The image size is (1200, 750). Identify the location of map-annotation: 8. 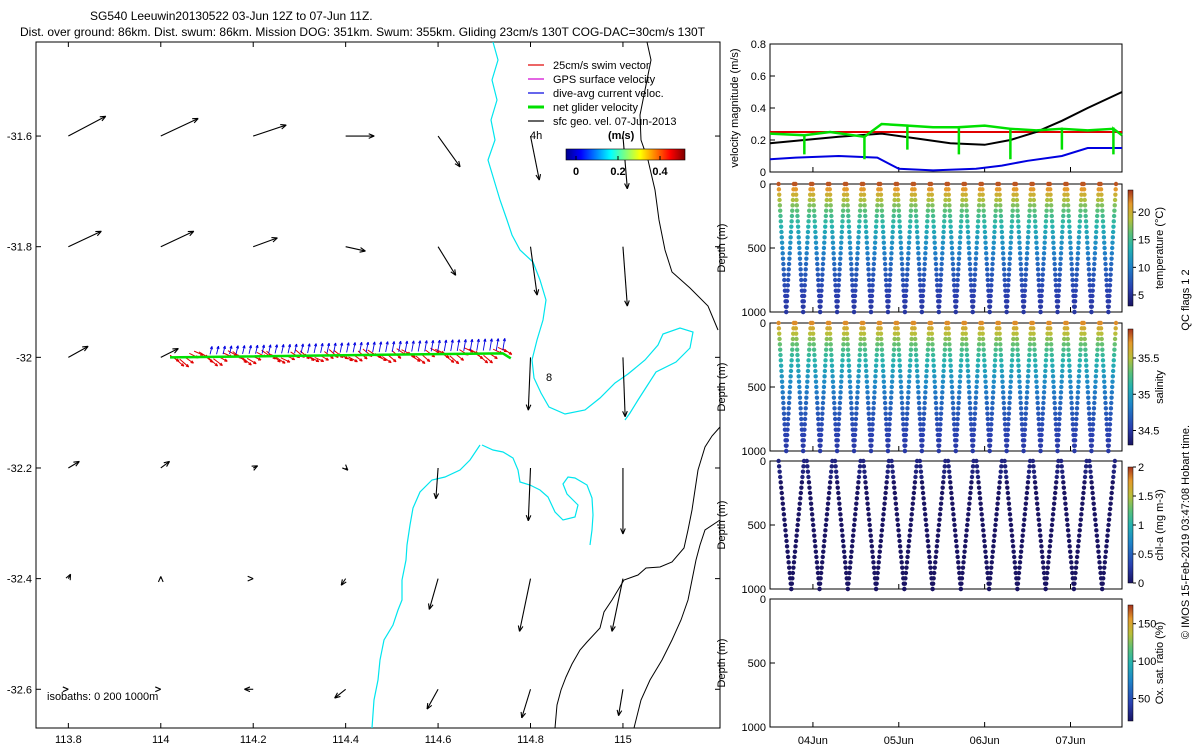
(549, 378).